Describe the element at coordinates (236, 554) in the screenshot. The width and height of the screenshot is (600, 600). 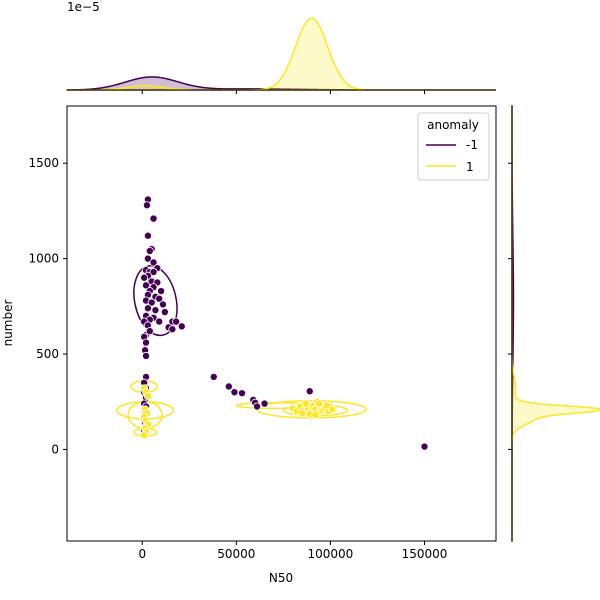
I see `x-tick-label: 50000` at that location.